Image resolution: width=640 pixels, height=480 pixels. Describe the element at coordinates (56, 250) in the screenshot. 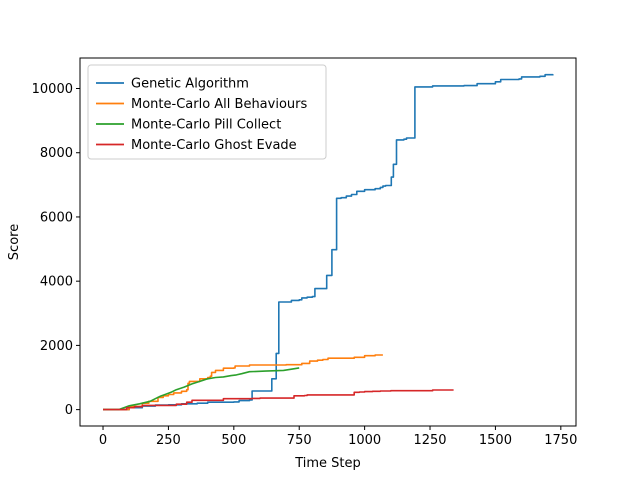

I see `y-axis: 0 2000 4000 6000 8000 10000` at that location.